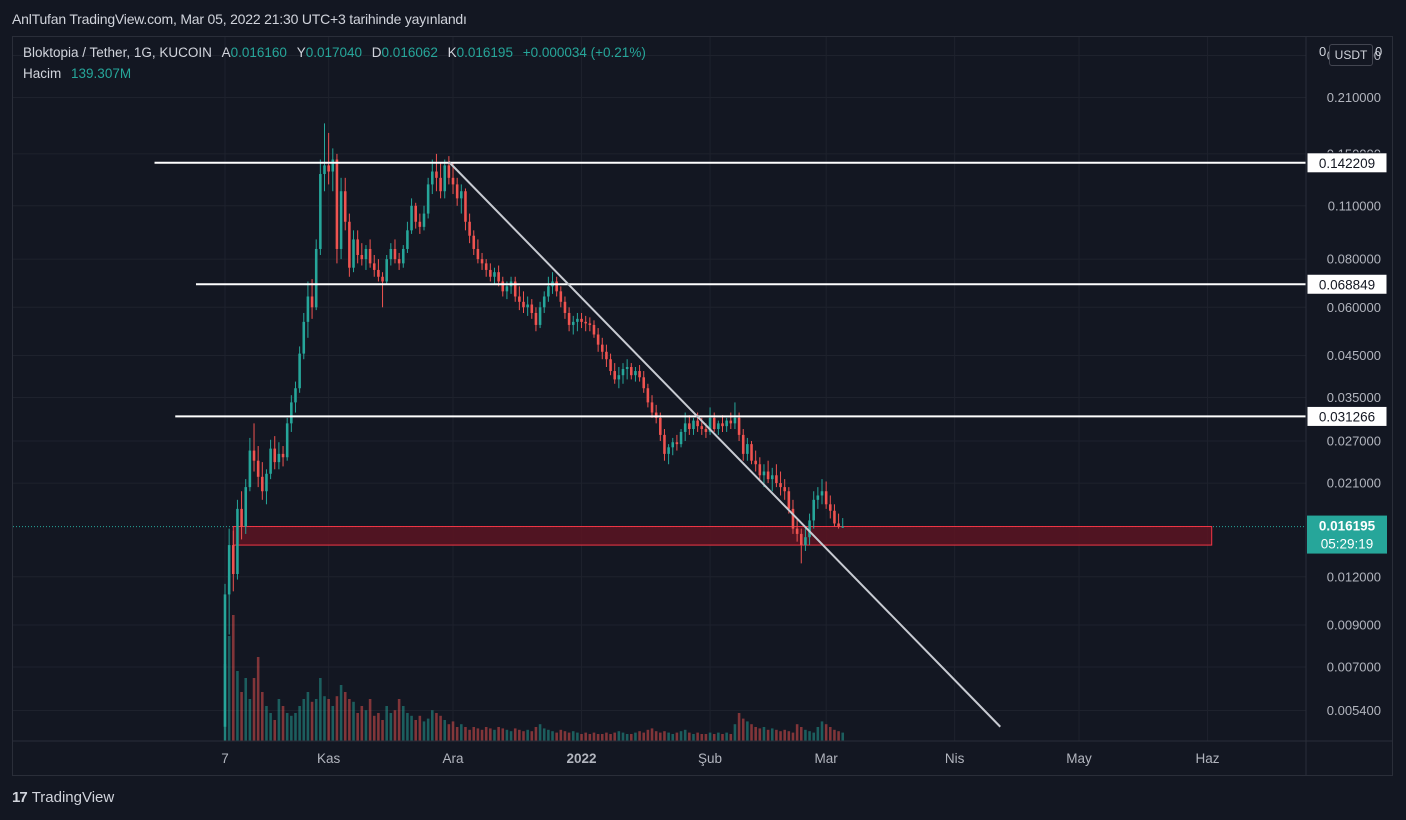 This screenshot has height=820, width=1406. I want to click on axis-right-glyph: 0, so click(1379, 51).